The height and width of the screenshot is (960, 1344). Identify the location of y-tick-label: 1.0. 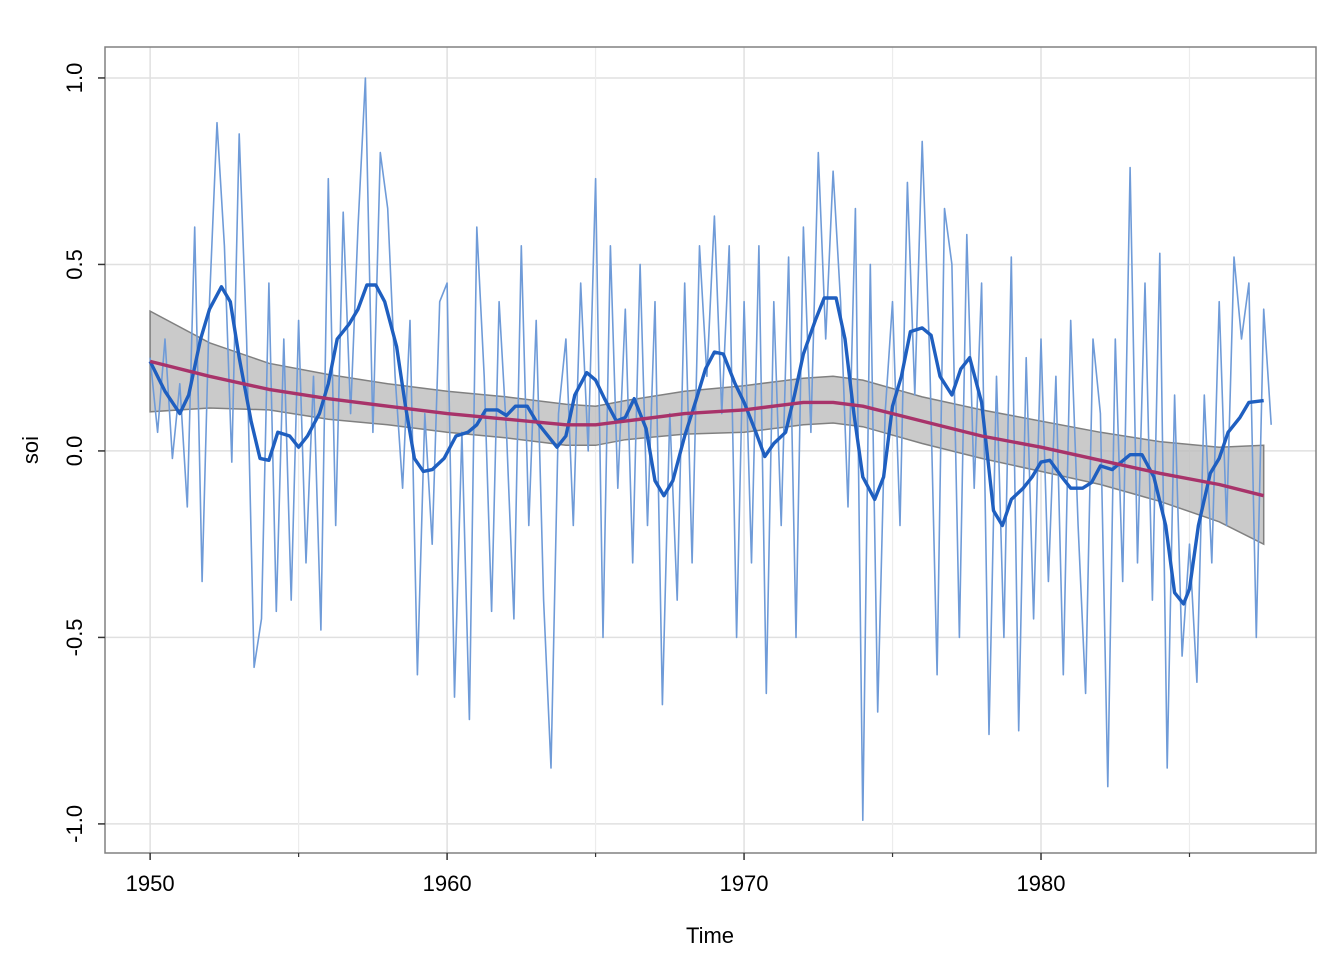
(74, 78).